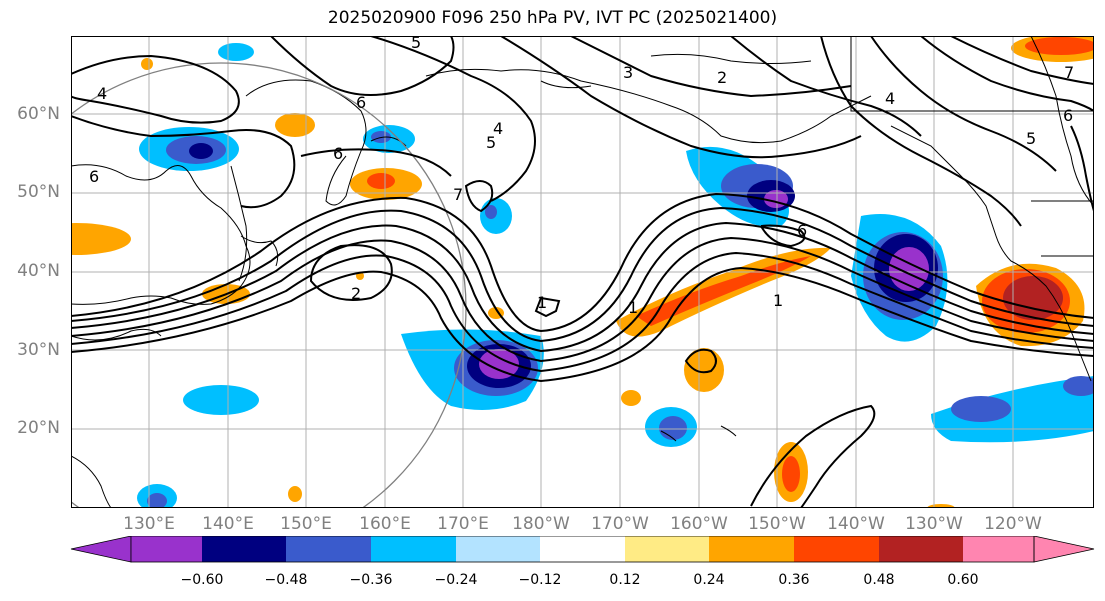 The image size is (1105, 601). What do you see at coordinates (1013, 524) in the screenshot?
I see `lon-label: 120°W` at bounding box center [1013, 524].